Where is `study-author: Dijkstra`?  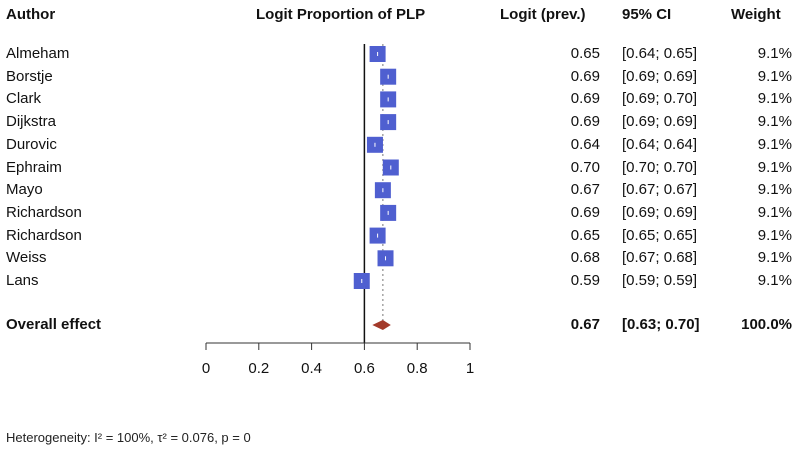 study-author: Dijkstra is located at coordinates (31, 122).